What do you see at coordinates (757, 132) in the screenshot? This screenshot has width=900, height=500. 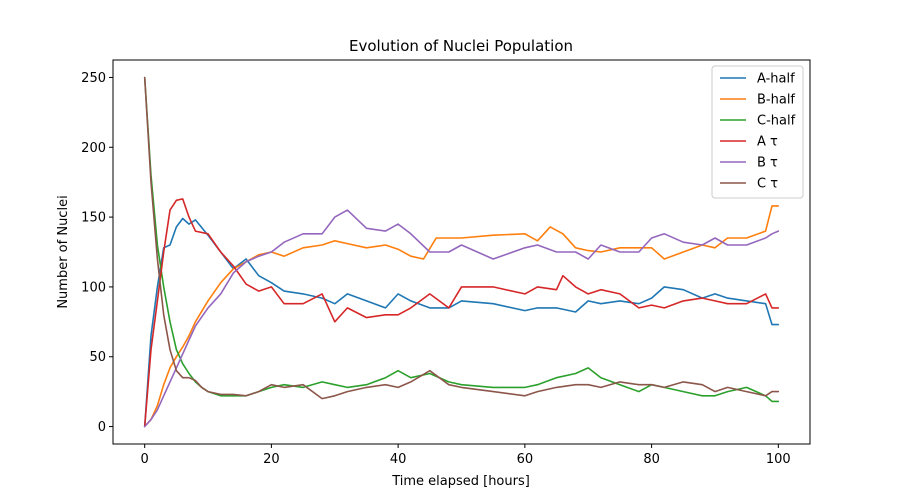 I see `legend: A-half B-half C-half A τ B τ C τ` at bounding box center [757, 132].